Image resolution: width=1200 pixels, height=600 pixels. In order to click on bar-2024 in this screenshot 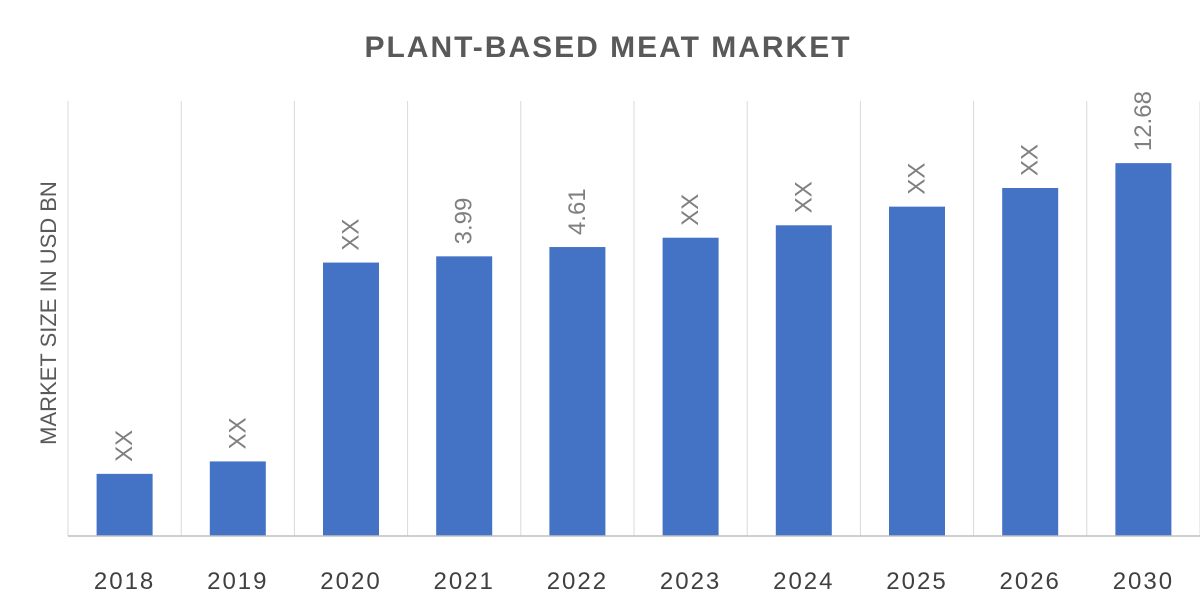, I will do `click(803, 381)`.